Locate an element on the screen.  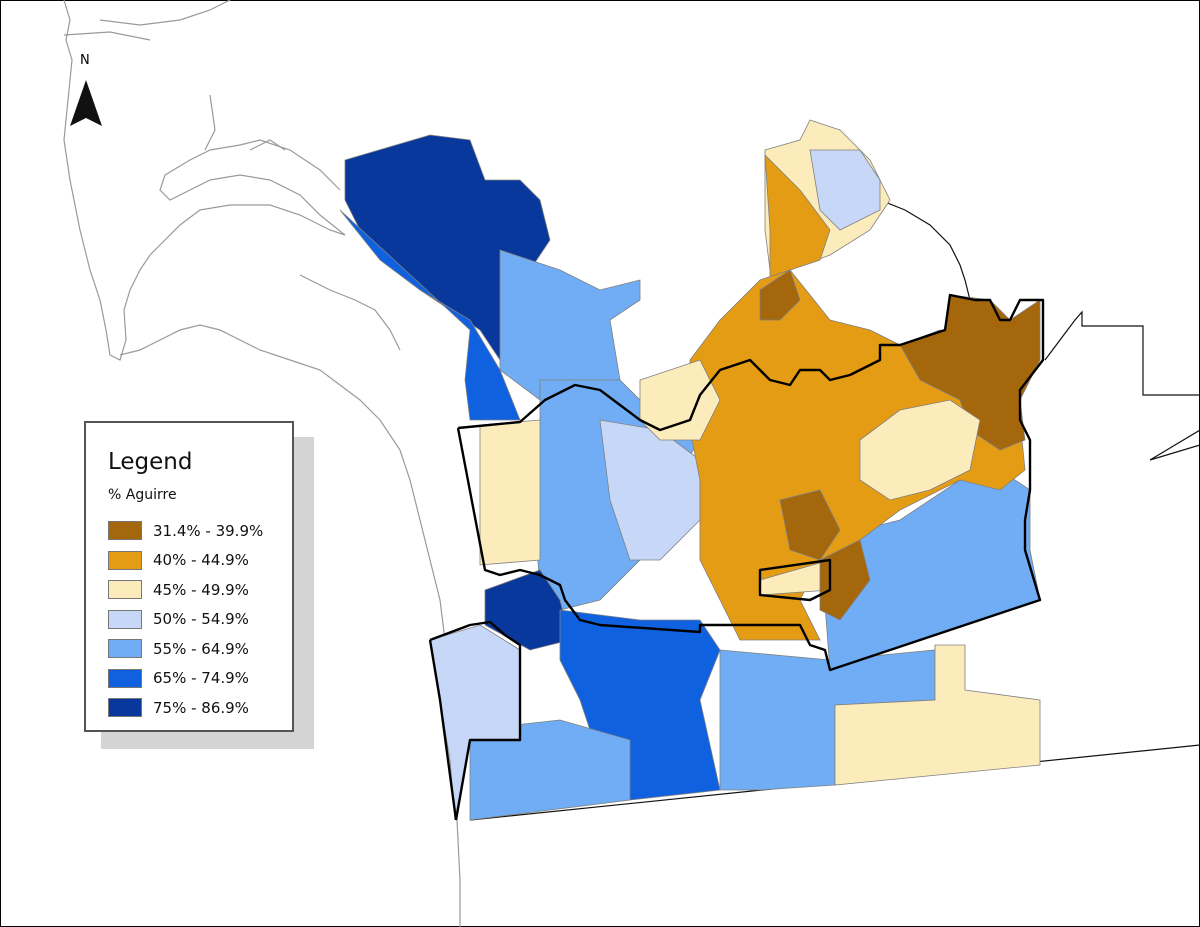
north-label: N is located at coordinates (85, 60).